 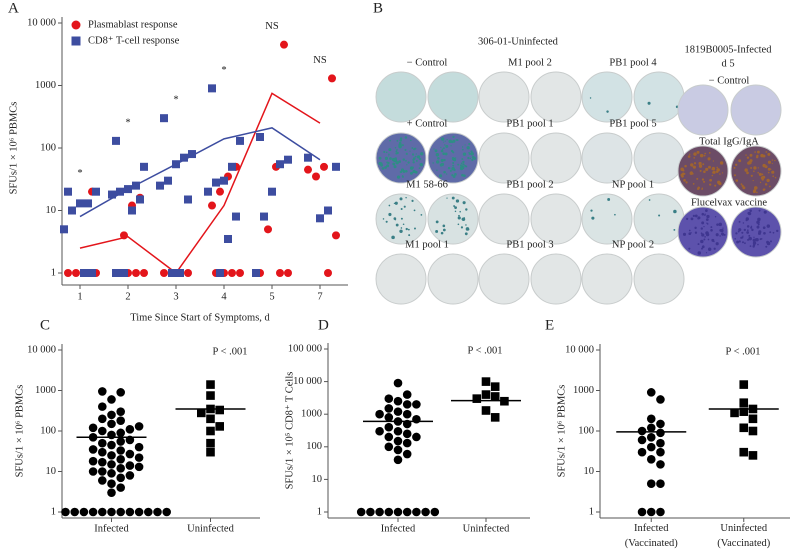 What do you see at coordinates (289, 431) in the screenshot?
I see `y-axis-label: SFUs/1 × 10⁵ CD8⁺ T Cells` at bounding box center [289, 431].